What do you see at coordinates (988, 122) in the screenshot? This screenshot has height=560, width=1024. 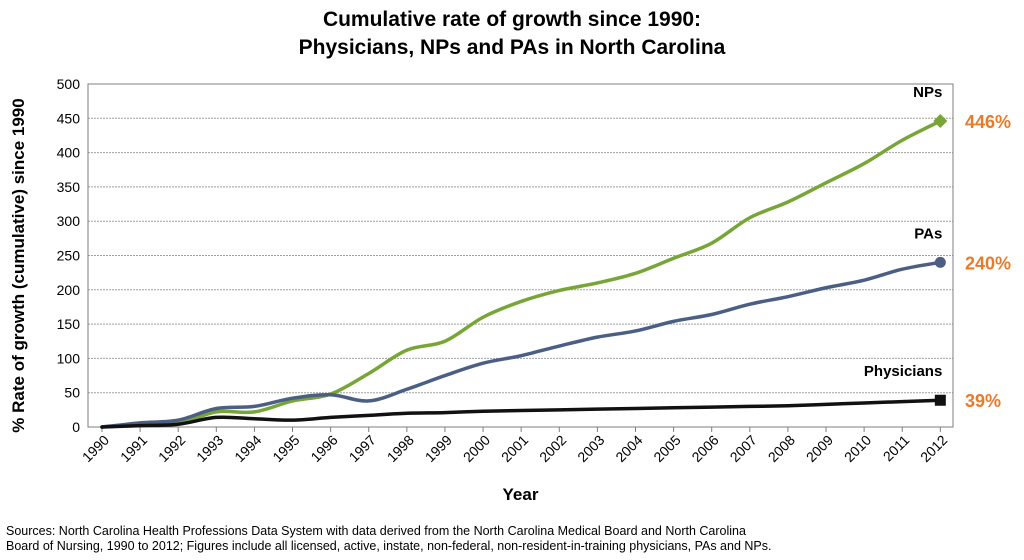 I see `series-end-value-label: 446%` at bounding box center [988, 122].